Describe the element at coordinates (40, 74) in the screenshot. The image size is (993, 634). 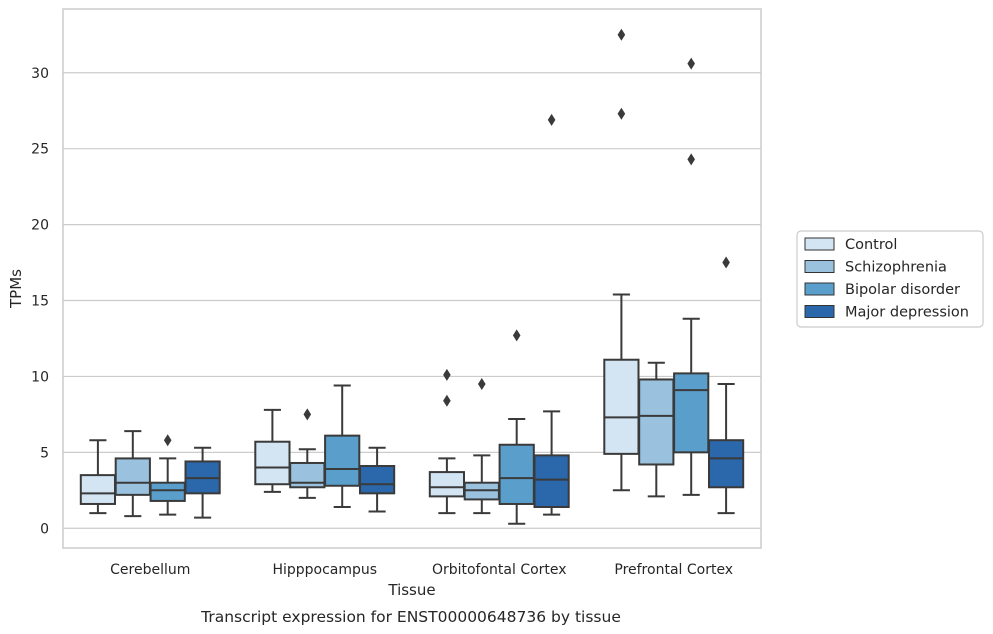
I see `y-tick-label: 30` at that location.